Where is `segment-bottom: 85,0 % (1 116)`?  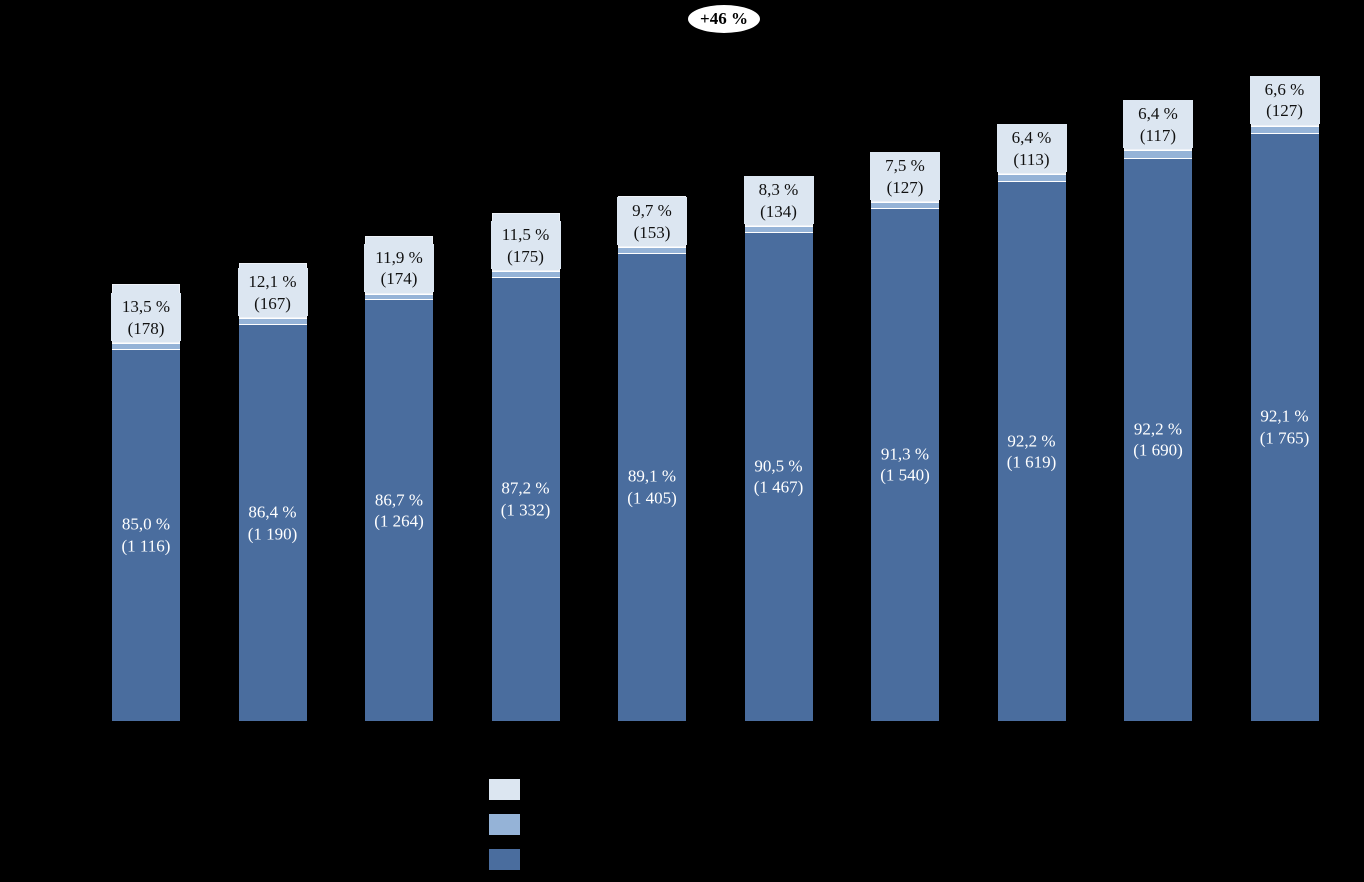
segment-bottom: 85,0 % (1 116) is located at coordinates (146, 535).